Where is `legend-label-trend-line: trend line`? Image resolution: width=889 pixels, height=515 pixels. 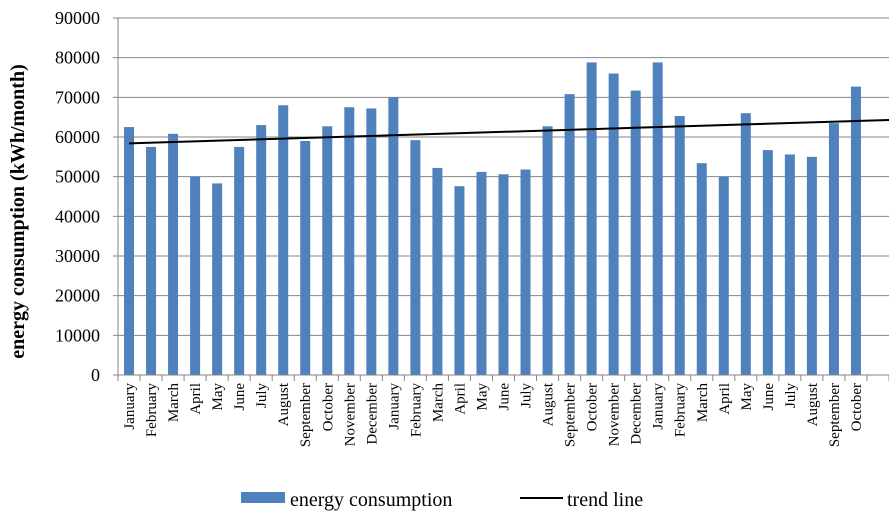
legend-label-trend-line: trend line is located at coordinates (605, 500).